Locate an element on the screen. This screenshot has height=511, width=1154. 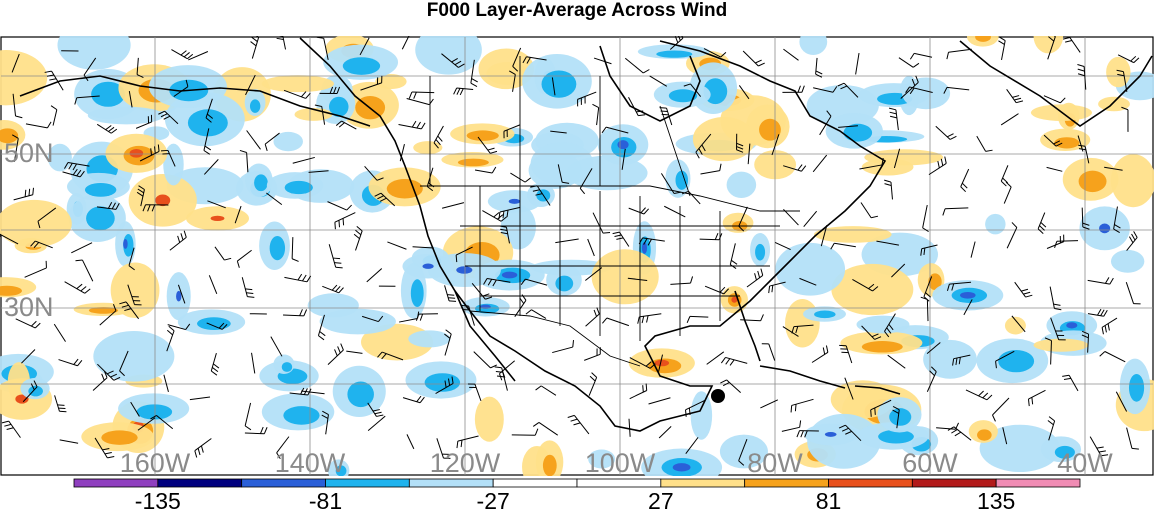
positive-anomaly-peak is located at coordinates (662, 363).